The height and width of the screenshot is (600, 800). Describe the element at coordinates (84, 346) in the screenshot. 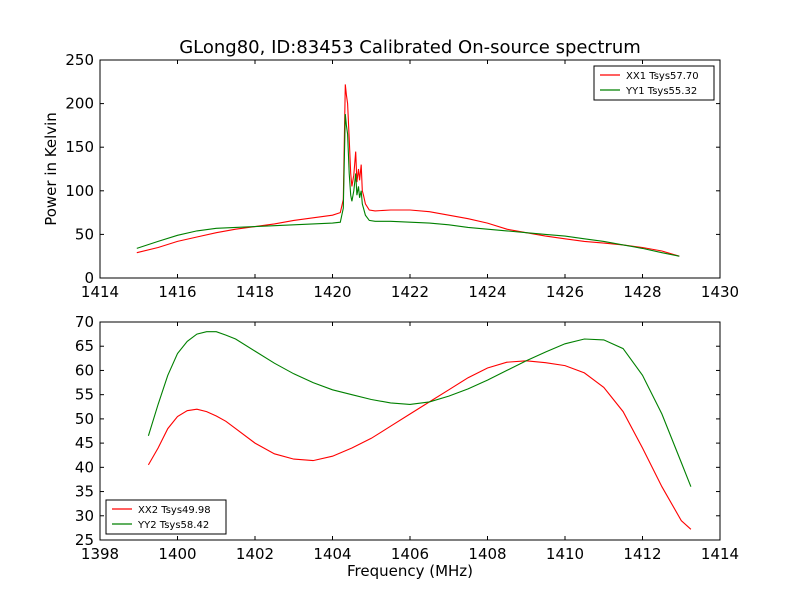

I see `y-tick-label: 65` at that location.